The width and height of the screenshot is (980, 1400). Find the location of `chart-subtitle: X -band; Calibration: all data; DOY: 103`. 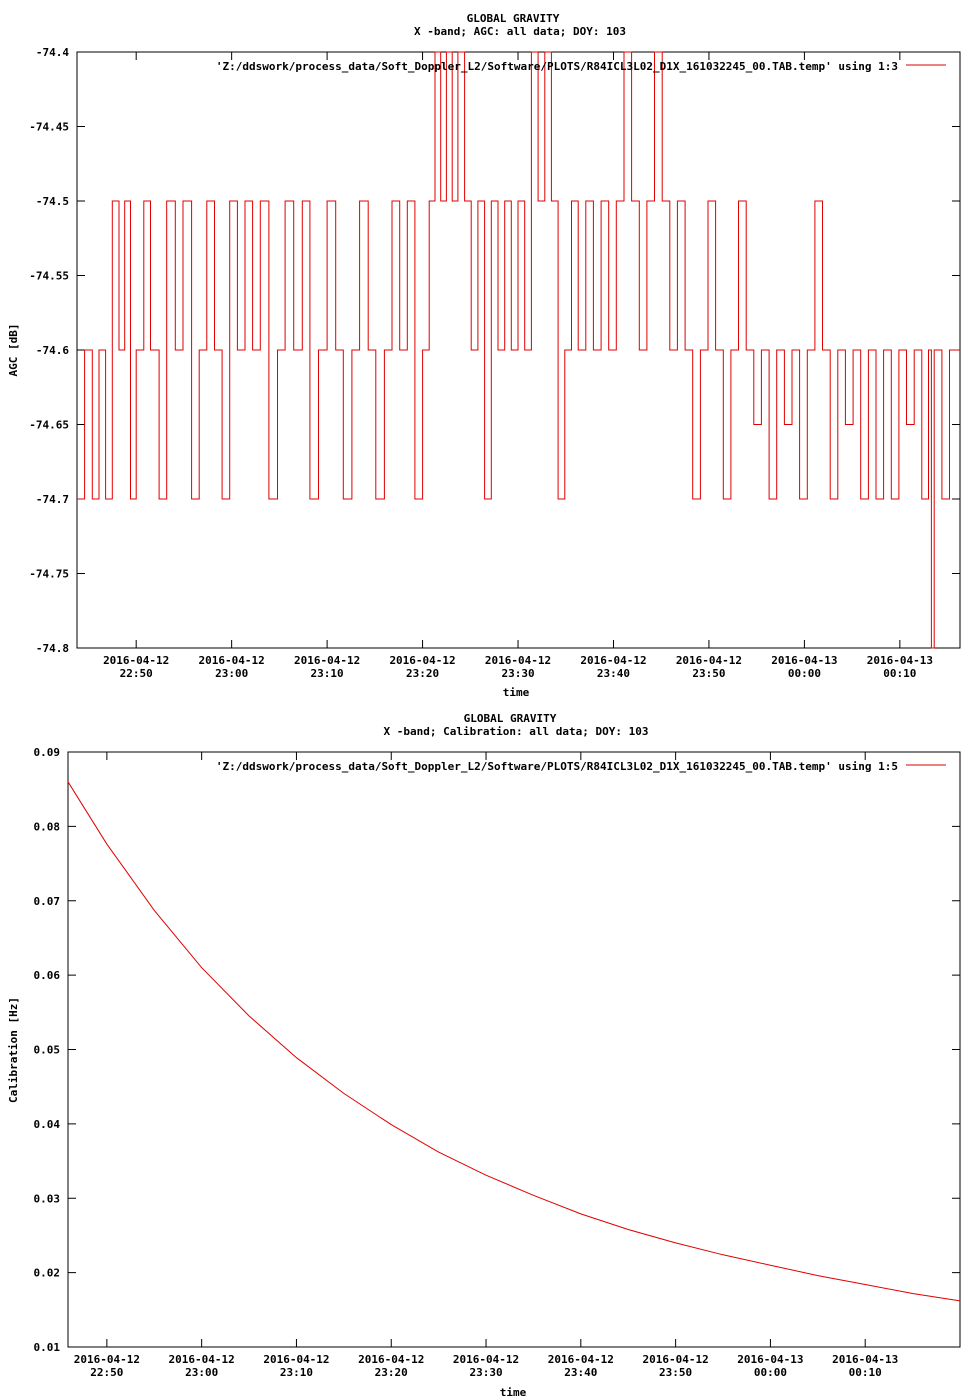

chart-subtitle: X -band; Calibration: all data; DOY: 103 is located at coordinates (516, 731).